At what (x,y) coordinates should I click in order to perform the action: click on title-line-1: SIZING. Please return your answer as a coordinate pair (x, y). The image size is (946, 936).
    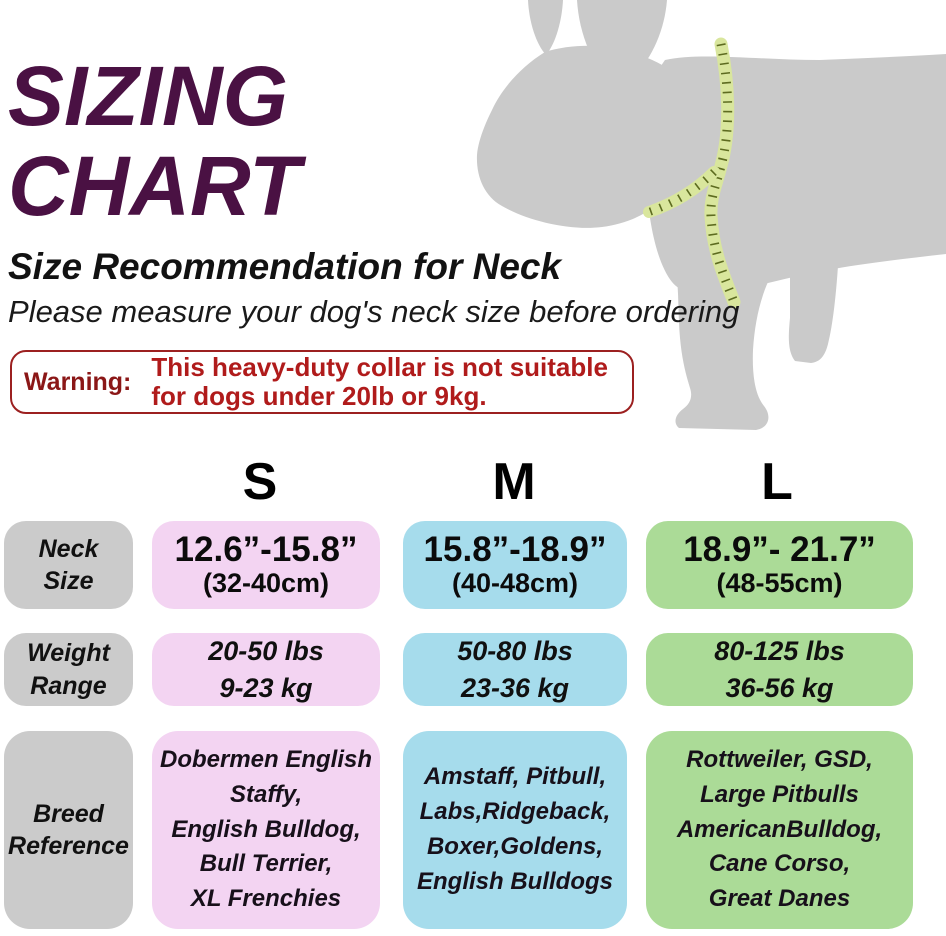
    Looking at the image, I should click on (148, 96).